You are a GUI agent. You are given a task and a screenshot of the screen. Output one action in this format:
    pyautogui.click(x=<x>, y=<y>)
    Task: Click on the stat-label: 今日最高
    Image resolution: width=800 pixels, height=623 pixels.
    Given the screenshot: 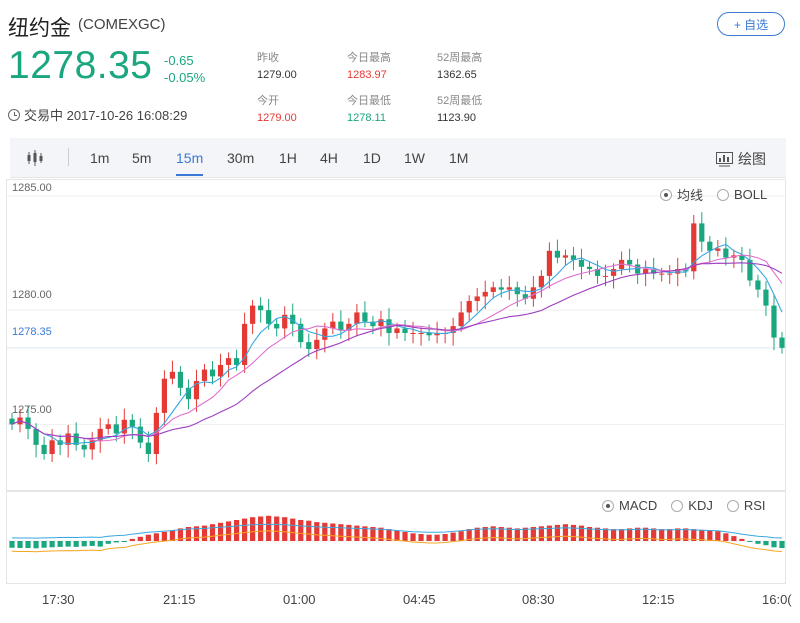 What is the action you would take?
    pyautogui.click(x=369, y=58)
    